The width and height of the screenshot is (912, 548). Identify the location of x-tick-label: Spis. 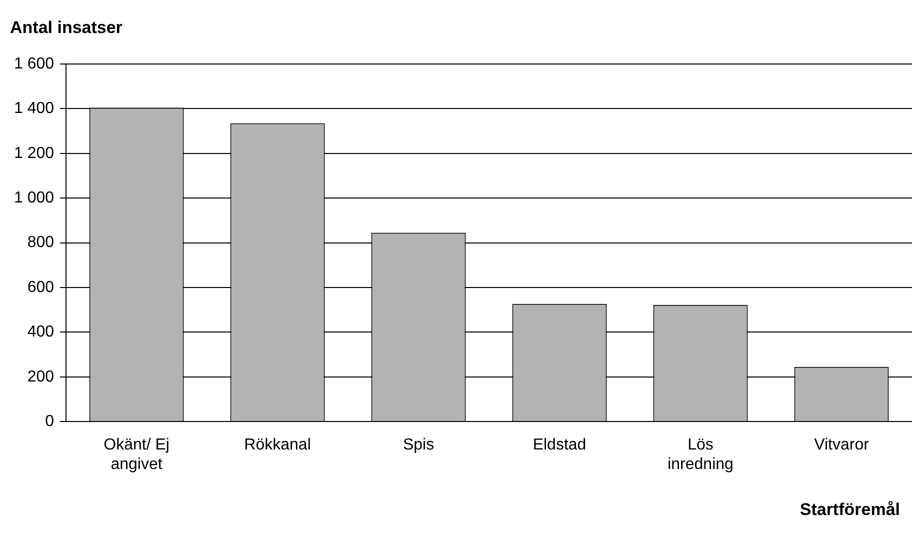
(418, 445).